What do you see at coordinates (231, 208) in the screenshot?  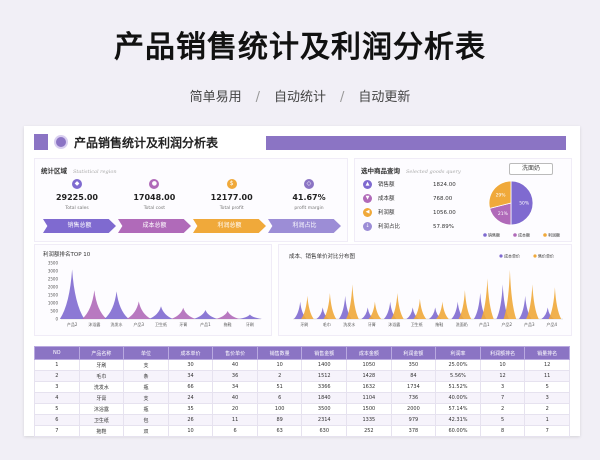 I see `kpi-label: Total profit` at bounding box center [231, 208].